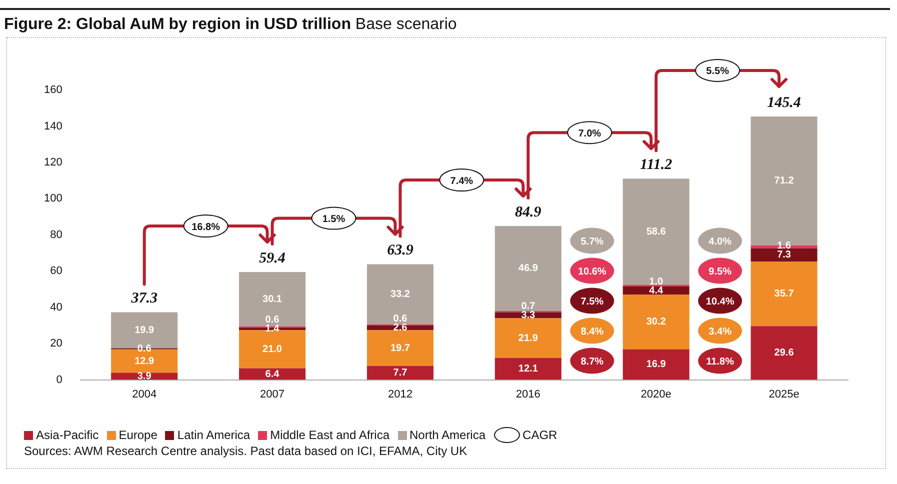 The width and height of the screenshot is (897, 484). I want to click on annotation: 5.7%, so click(592, 242).